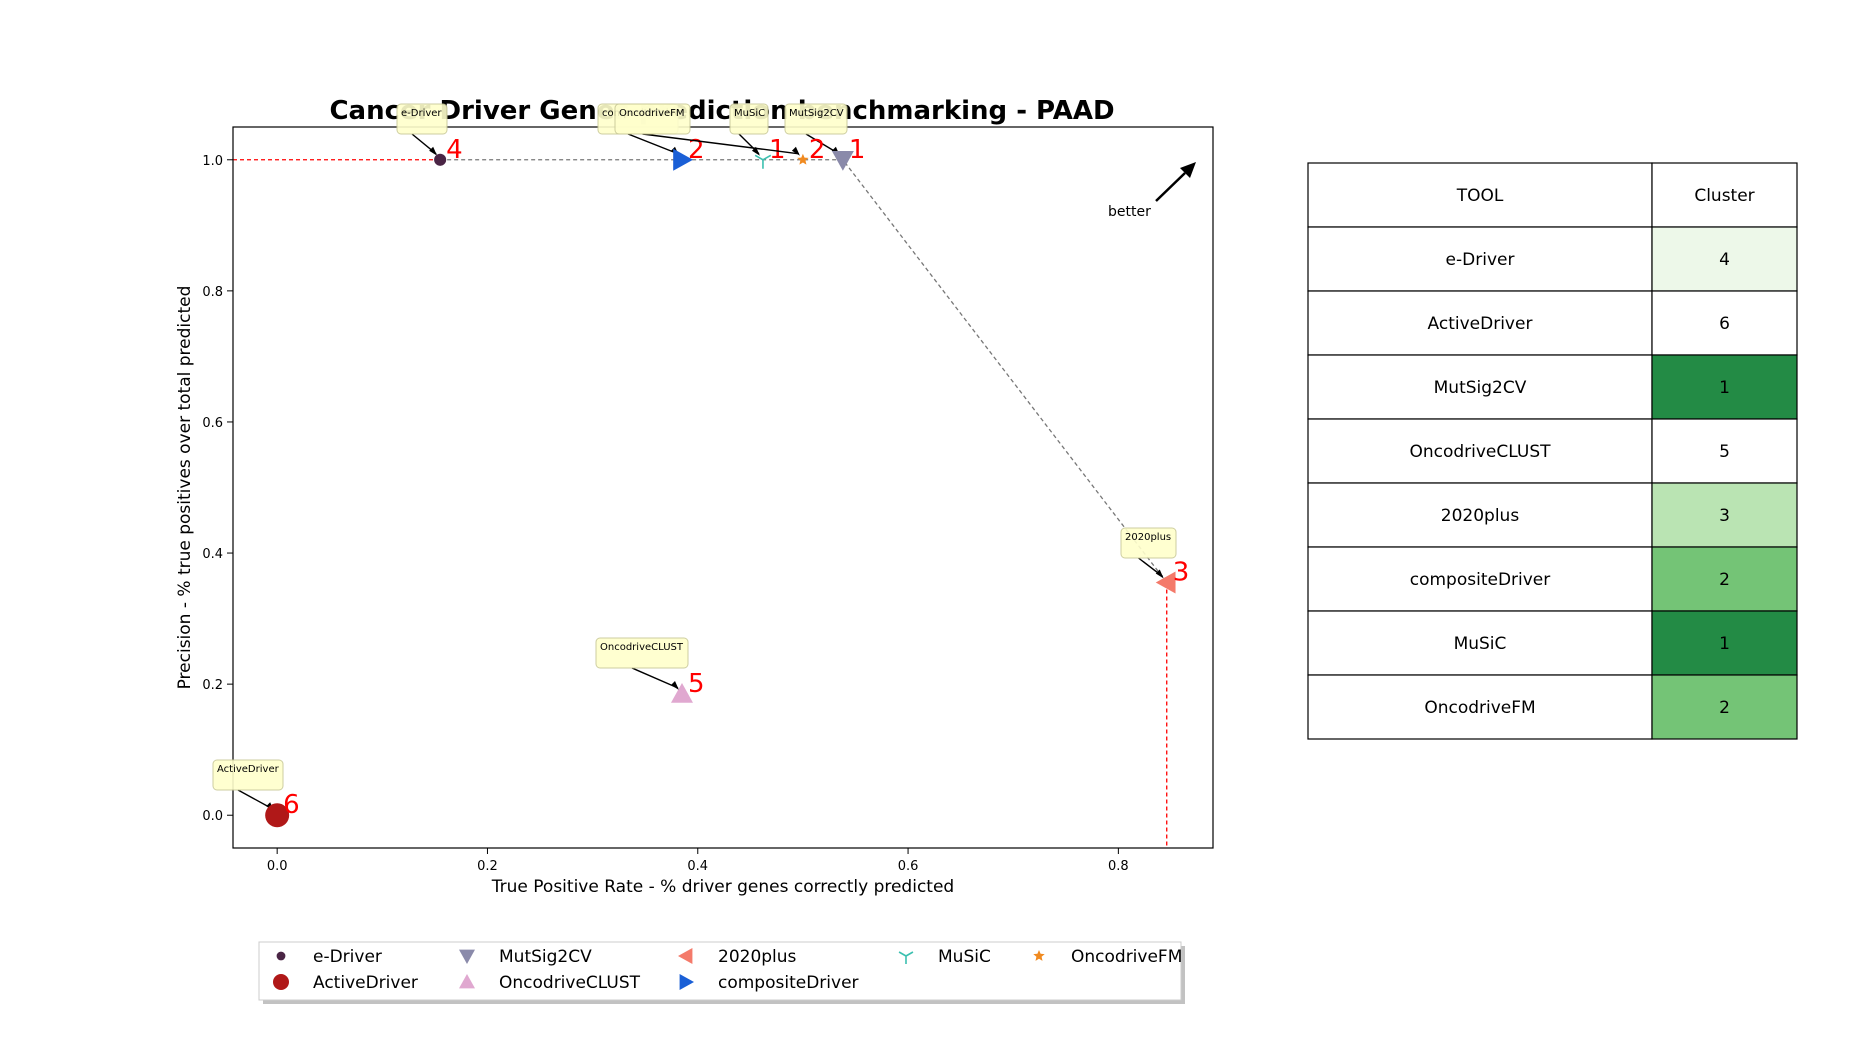 Image resolution: width=1850 pixels, height=1050 pixels. I want to click on x-tick-label: 0.4, so click(697, 866).